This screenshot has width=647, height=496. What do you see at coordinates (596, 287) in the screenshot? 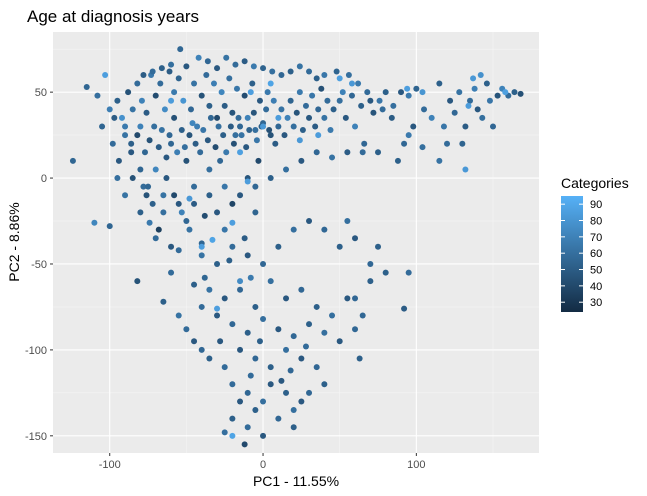
I see `legend-tick-label: 40` at bounding box center [596, 287].